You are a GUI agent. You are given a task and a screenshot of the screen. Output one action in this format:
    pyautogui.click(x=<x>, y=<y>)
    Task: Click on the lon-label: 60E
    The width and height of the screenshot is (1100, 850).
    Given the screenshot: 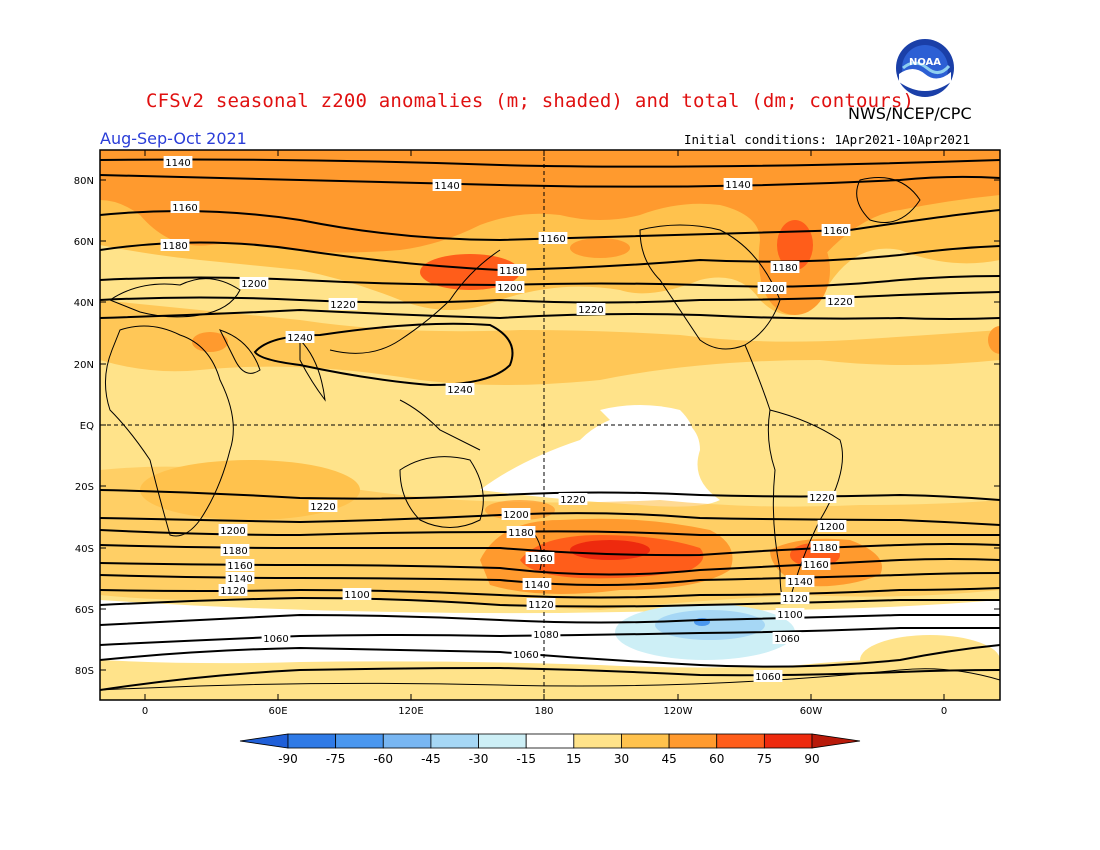 What is the action you would take?
    pyautogui.click(x=277, y=711)
    